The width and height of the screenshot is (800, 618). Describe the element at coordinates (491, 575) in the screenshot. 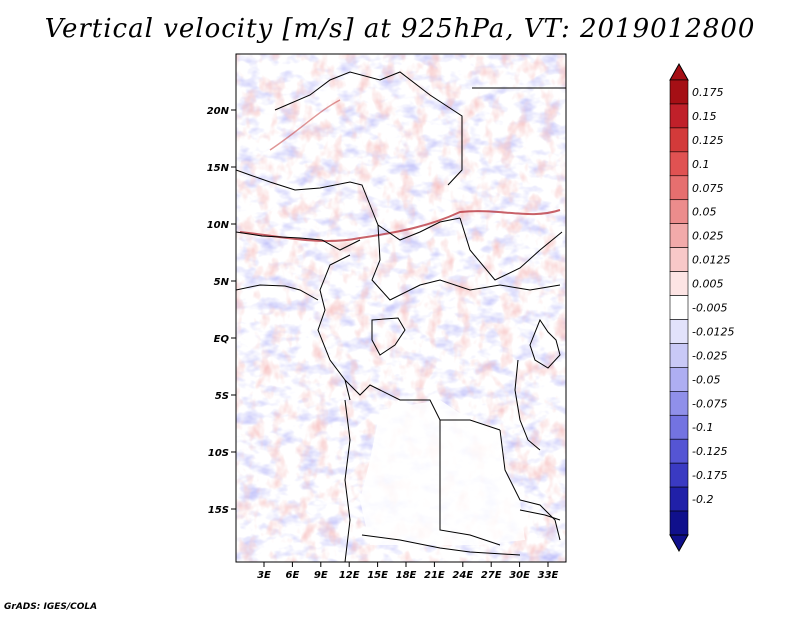

I see `lon-tick-label: 27E` at that location.